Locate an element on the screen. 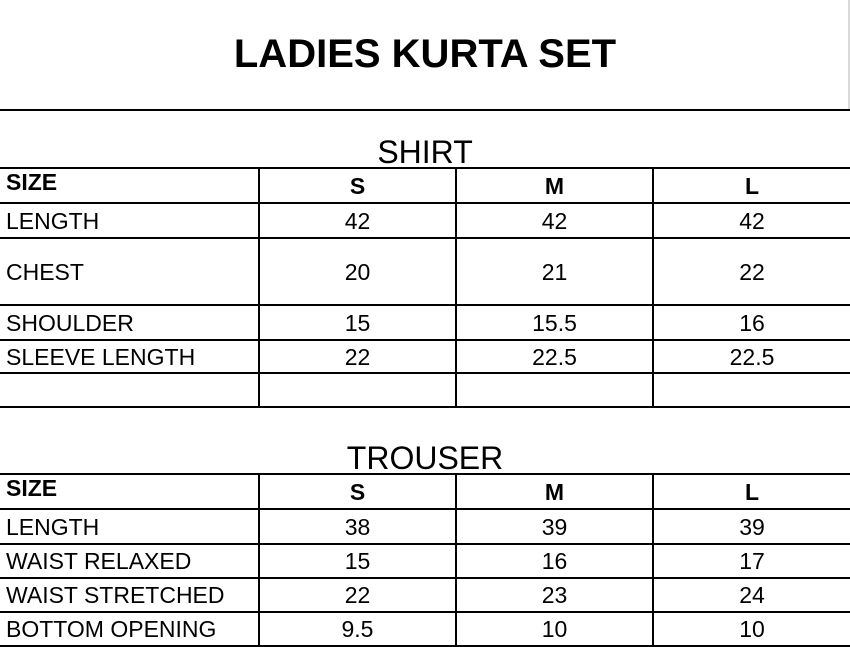 This screenshot has width=850, height=647. sheet-edge is located at coordinates (849, 55).